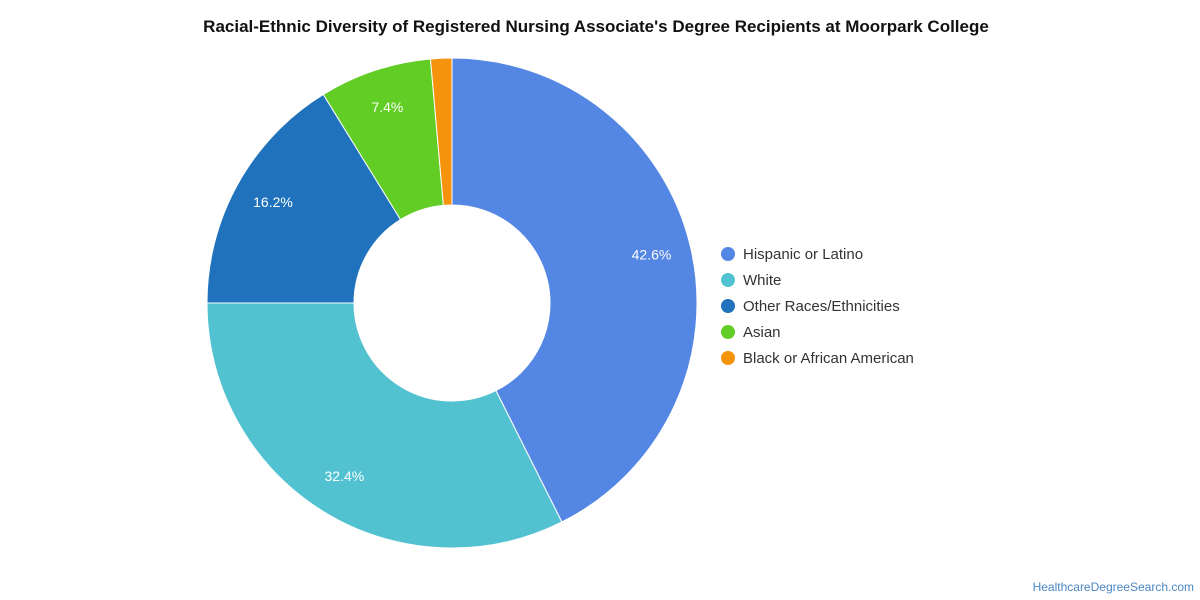  I want to click on legend-label: Other Races/Ethnicities, so click(821, 306).